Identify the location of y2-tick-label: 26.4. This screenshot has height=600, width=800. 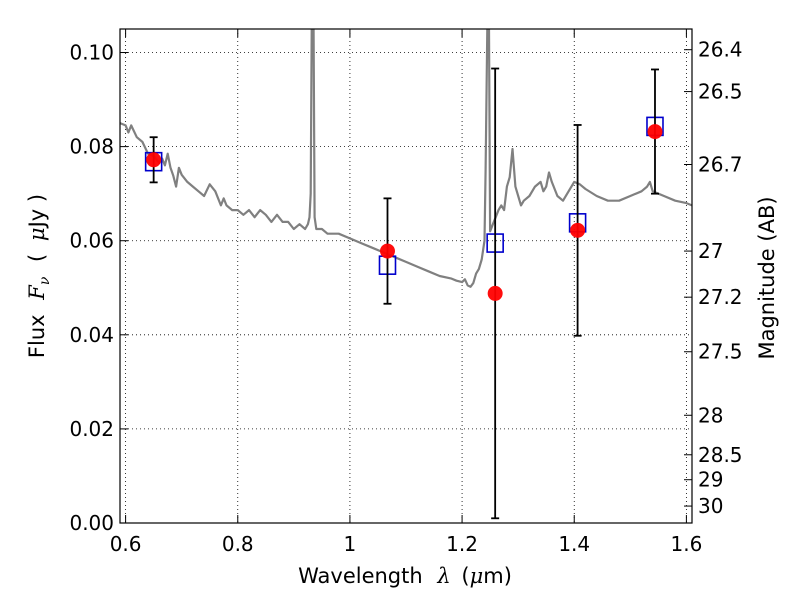
(720, 50).